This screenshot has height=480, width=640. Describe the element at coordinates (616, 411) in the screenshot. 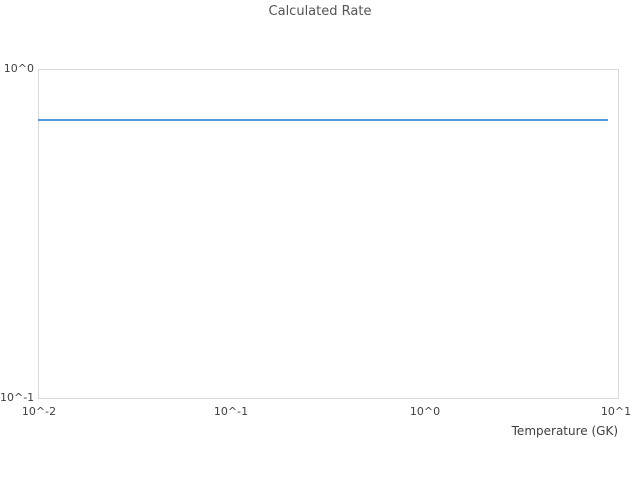

I see `x-tick-label-1e1: 10^1` at that location.